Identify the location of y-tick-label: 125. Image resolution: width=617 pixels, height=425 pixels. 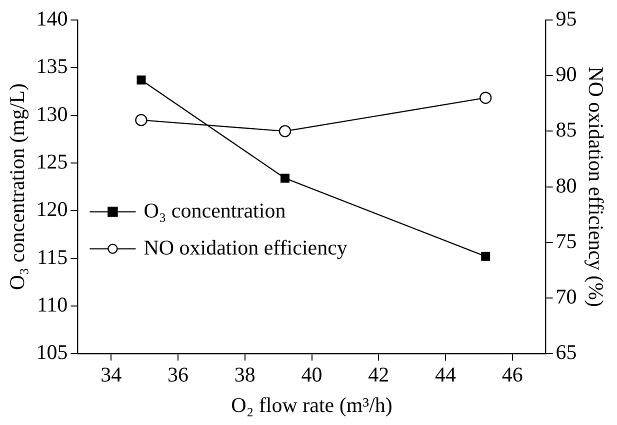
(52, 161).